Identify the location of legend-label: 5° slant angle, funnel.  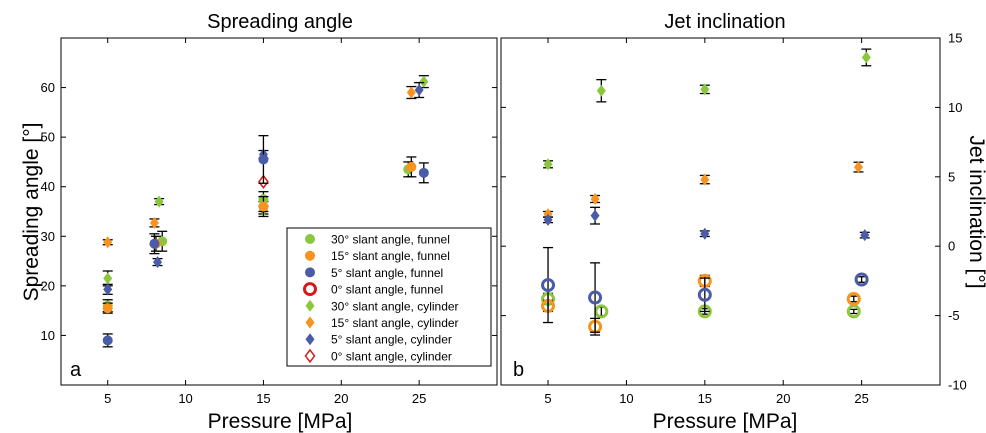
(387, 273).